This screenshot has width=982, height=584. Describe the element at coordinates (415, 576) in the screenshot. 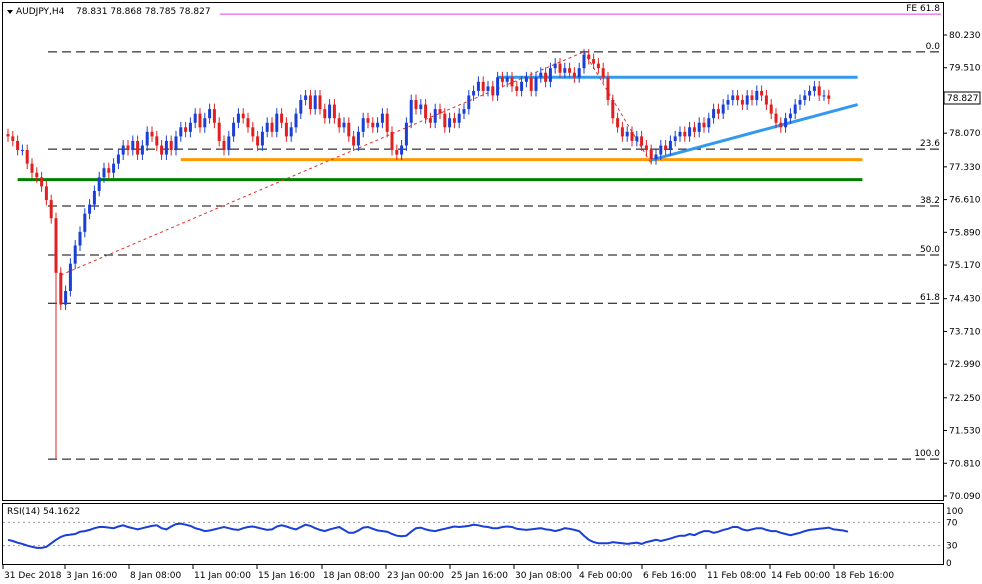

I see `x-tick-label: 23 Jan 00:00` at that location.